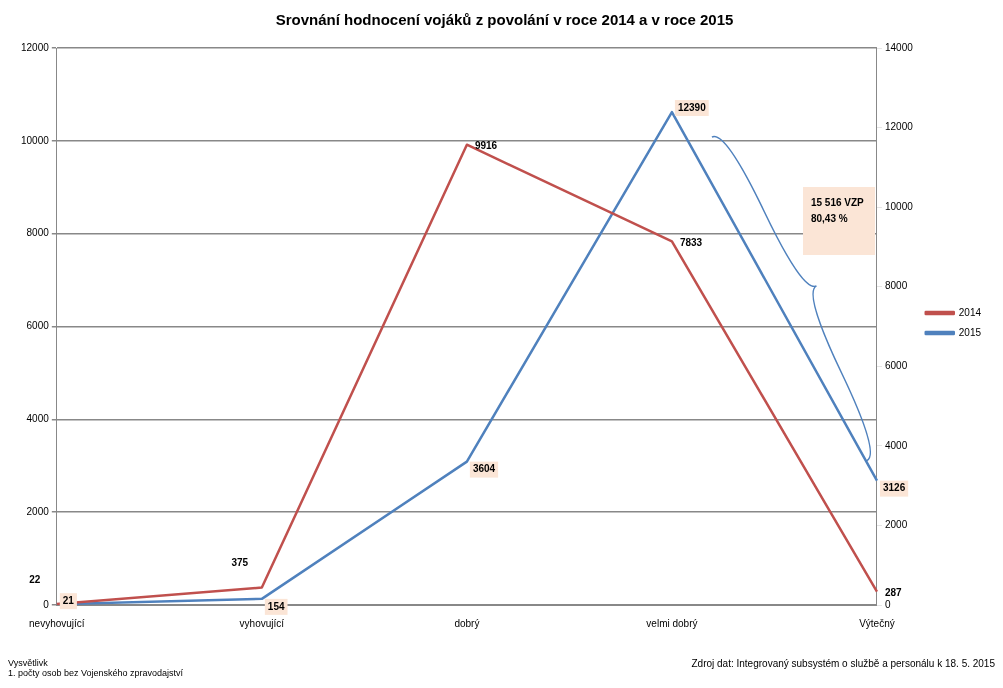 This screenshot has width=1003, height=688. I want to click on y2-tick-label: 6000, so click(896, 366).